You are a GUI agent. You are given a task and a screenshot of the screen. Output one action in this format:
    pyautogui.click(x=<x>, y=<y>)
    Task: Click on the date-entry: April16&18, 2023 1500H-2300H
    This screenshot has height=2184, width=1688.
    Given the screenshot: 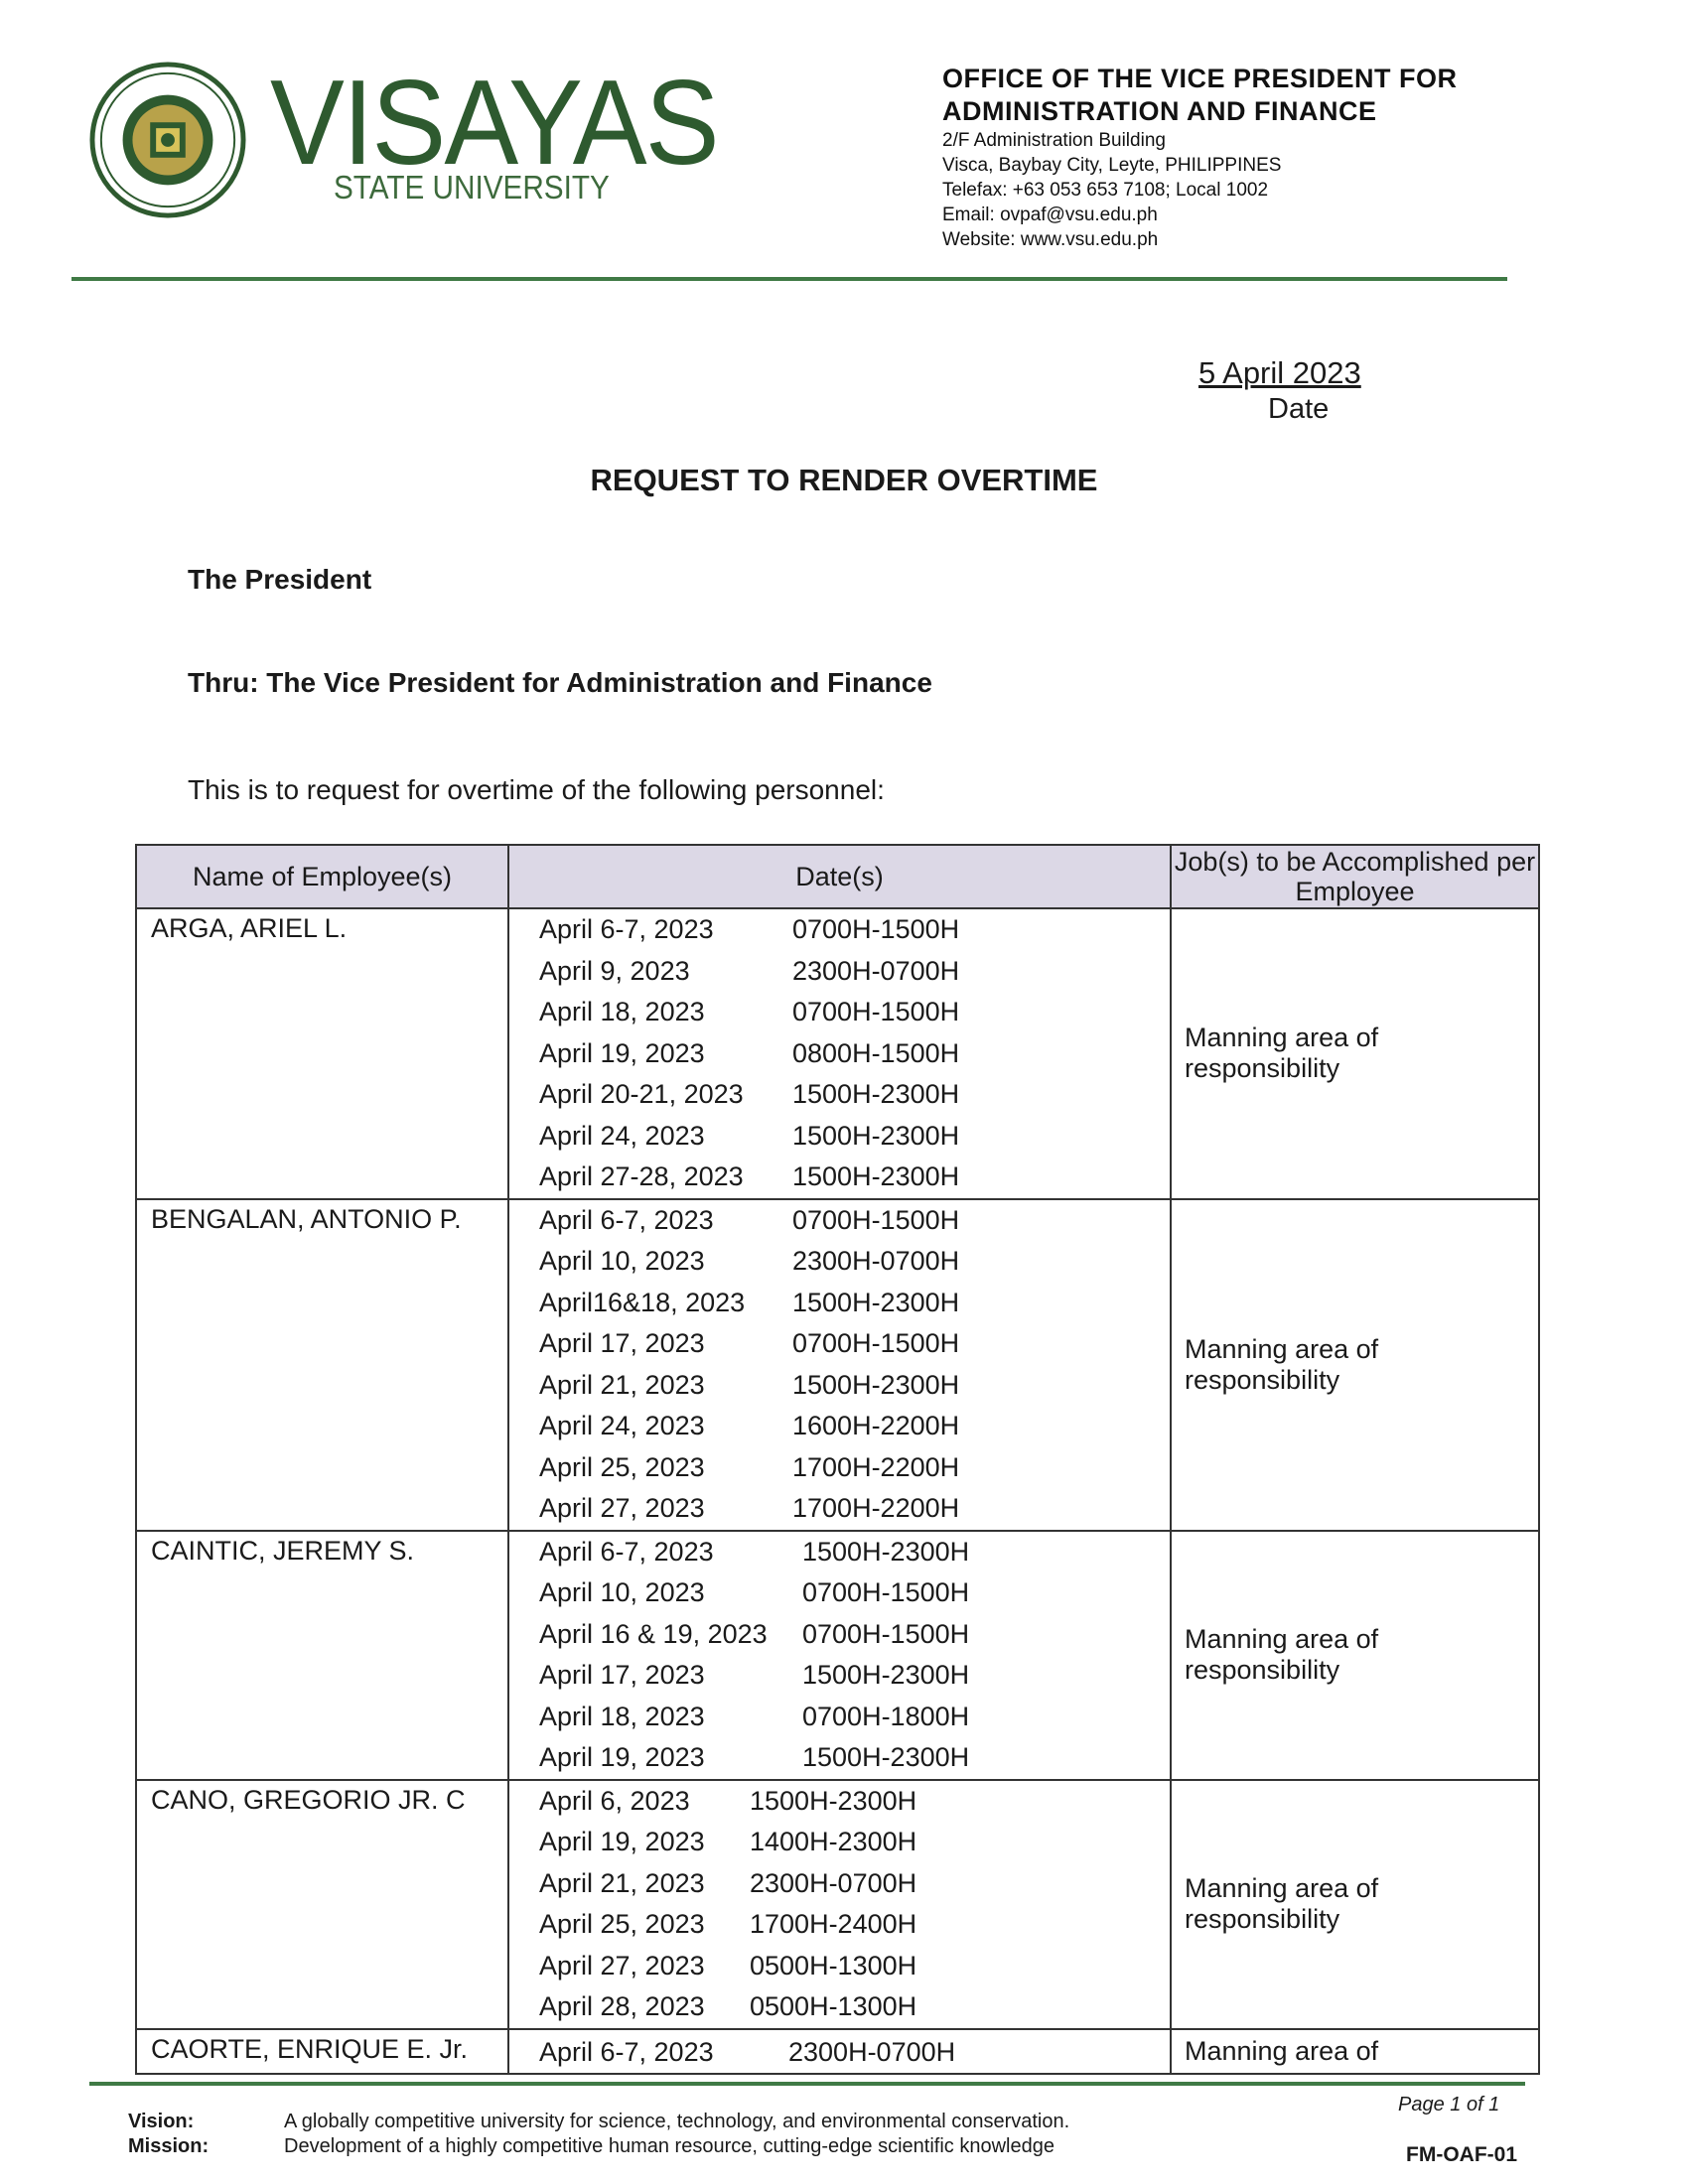 What is the action you would take?
    pyautogui.click(x=839, y=1303)
    